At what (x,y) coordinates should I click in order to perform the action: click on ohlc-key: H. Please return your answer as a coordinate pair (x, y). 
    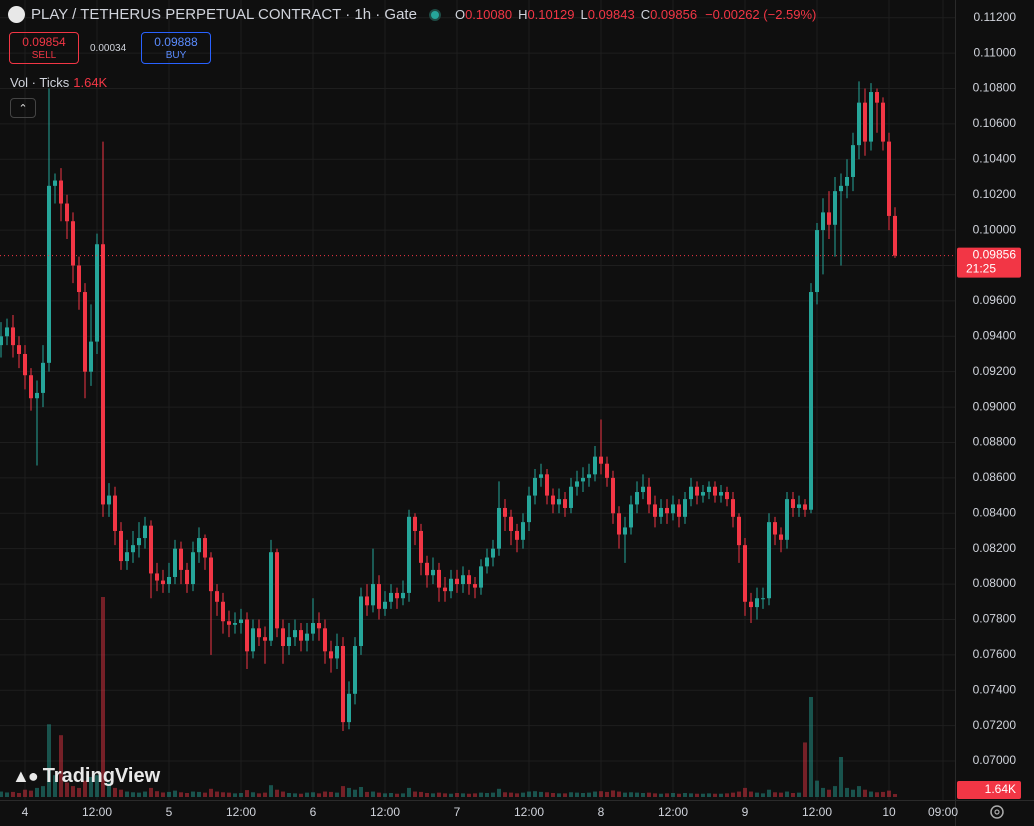
    Looking at the image, I should click on (523, 14).